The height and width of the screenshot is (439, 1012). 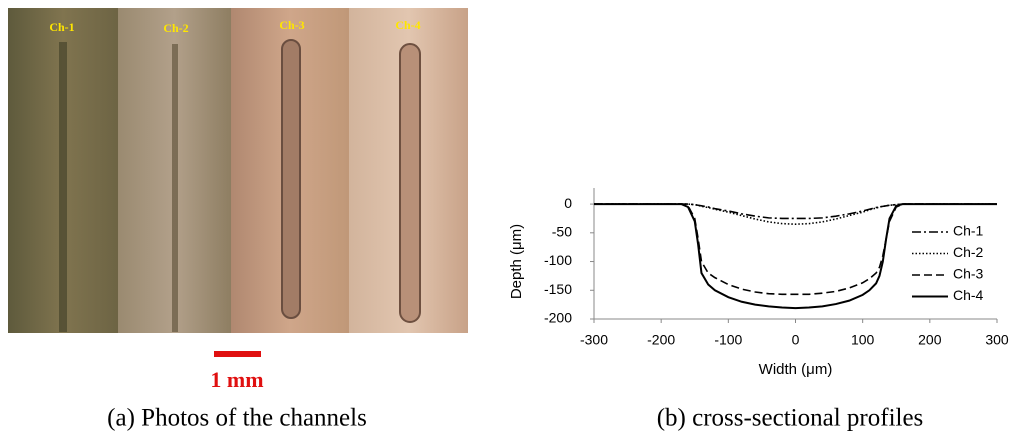 What do you see at coordinates (968, 295) in the screenshot?
I see `legend-label: Ch-4` at bounding box center [968, 295].